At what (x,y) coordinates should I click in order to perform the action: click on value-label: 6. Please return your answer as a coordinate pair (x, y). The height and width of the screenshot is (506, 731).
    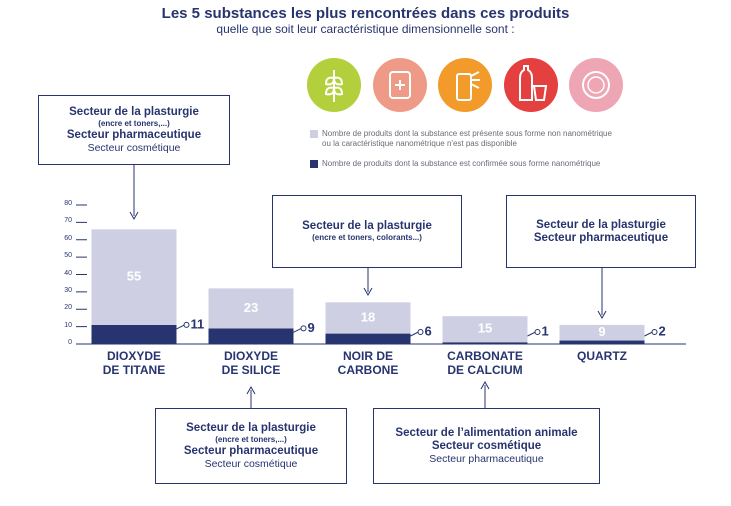
    Looking at the image, I should click on (428, 330).